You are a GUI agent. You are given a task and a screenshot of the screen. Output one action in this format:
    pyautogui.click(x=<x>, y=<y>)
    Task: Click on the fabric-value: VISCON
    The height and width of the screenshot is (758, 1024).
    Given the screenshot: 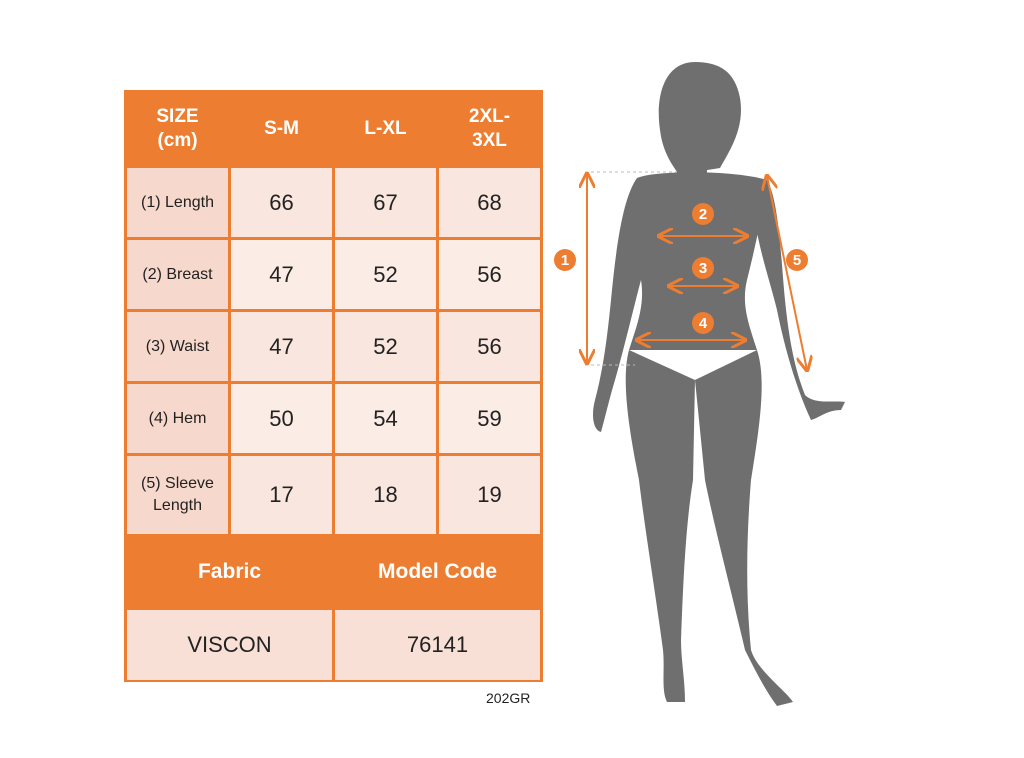 What is the action you would take?
    pyautogui.click(x=229, y=645)
    